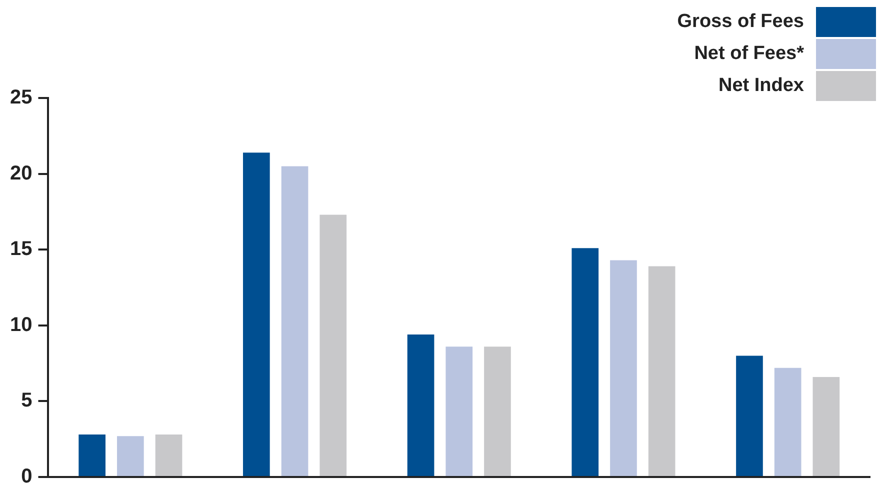 Image resolution: width=882 pixels, height=495 pixels. Describe the element at coordinates (749, 54) in the screenshot. I see `legend-label: Net of Fees*` at that location.